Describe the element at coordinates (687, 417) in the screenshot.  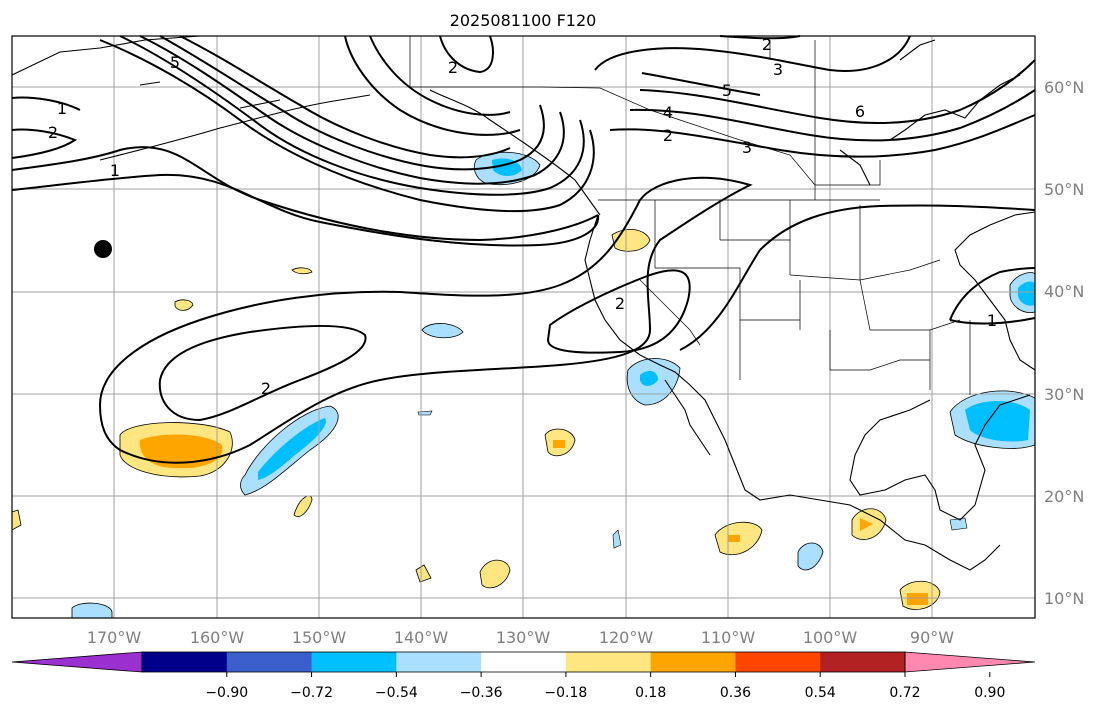
I see `coastline-baja` at that location.